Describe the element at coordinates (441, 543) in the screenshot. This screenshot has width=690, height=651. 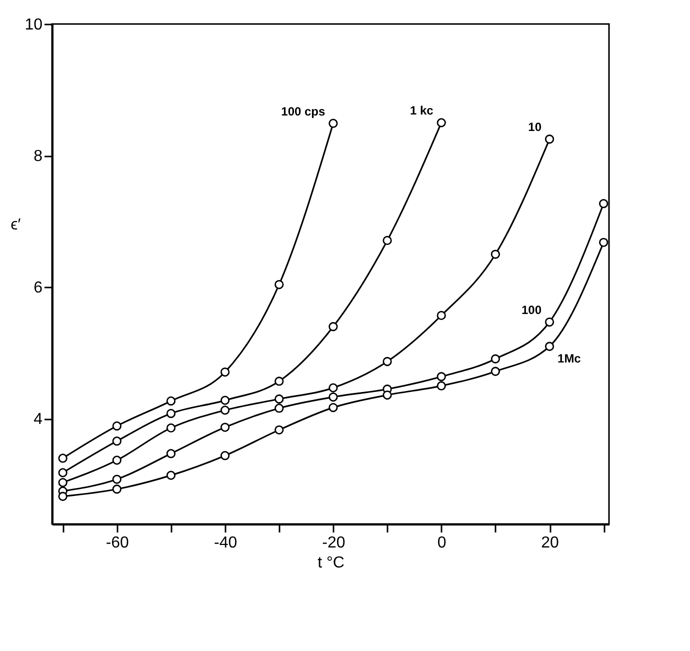
I see `x-tick-label: 0` at that location.